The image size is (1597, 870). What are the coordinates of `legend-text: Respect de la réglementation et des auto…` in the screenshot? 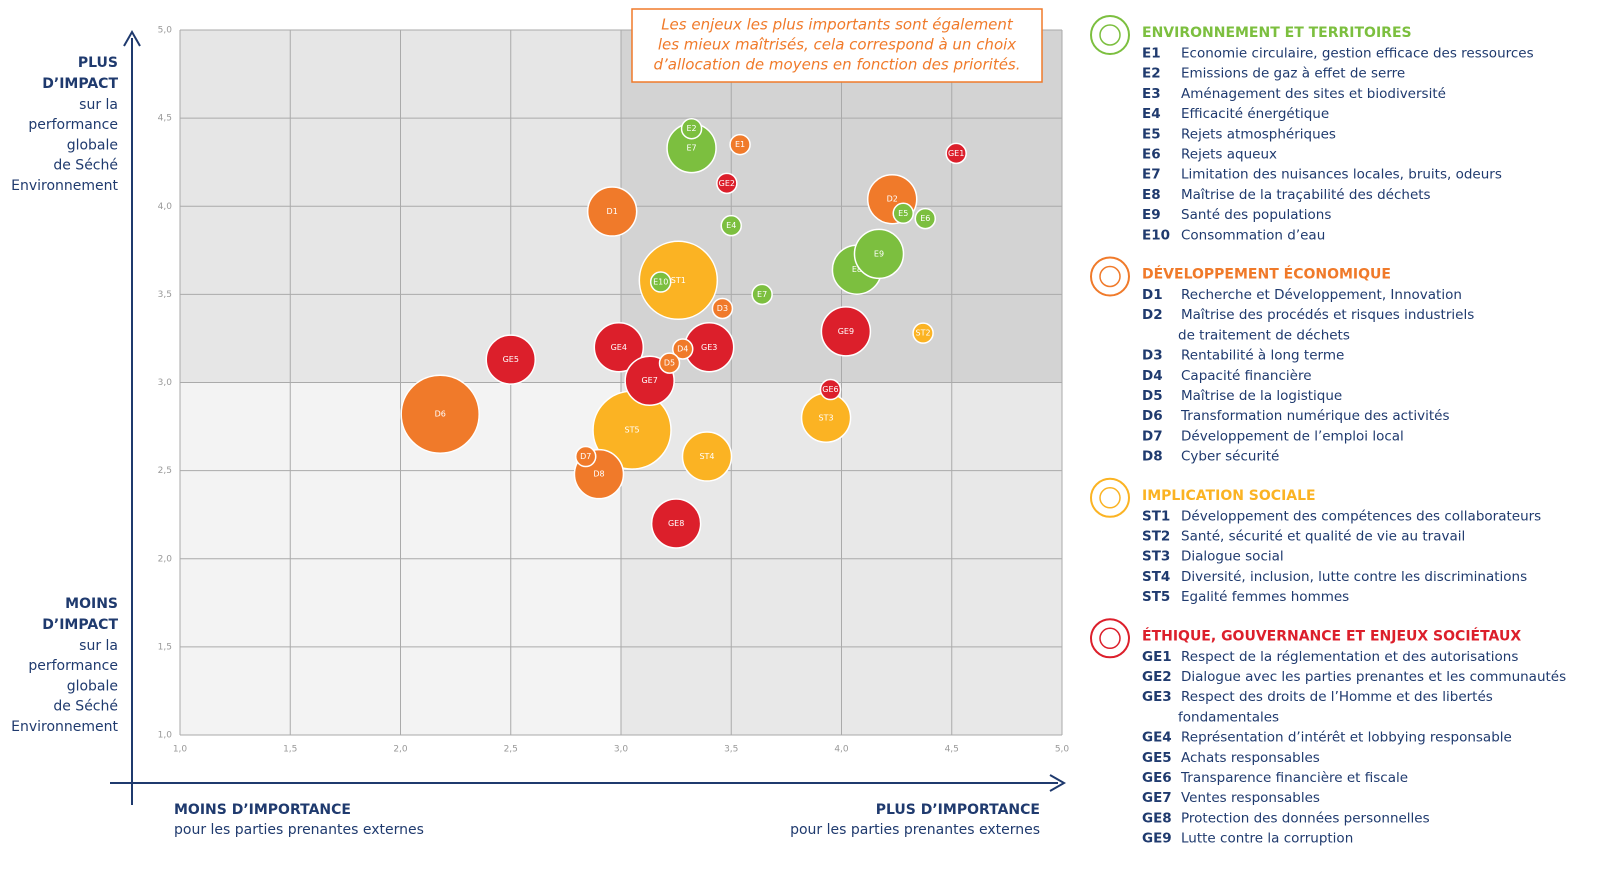 It's located at (1349, 657).